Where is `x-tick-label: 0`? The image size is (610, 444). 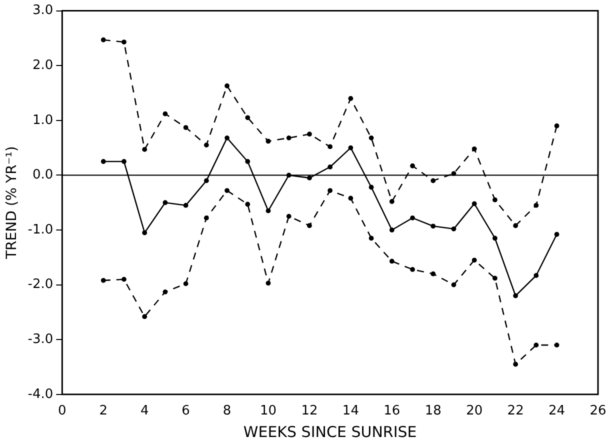
x-tick-label: 0 is located at coordinates (62, 411).